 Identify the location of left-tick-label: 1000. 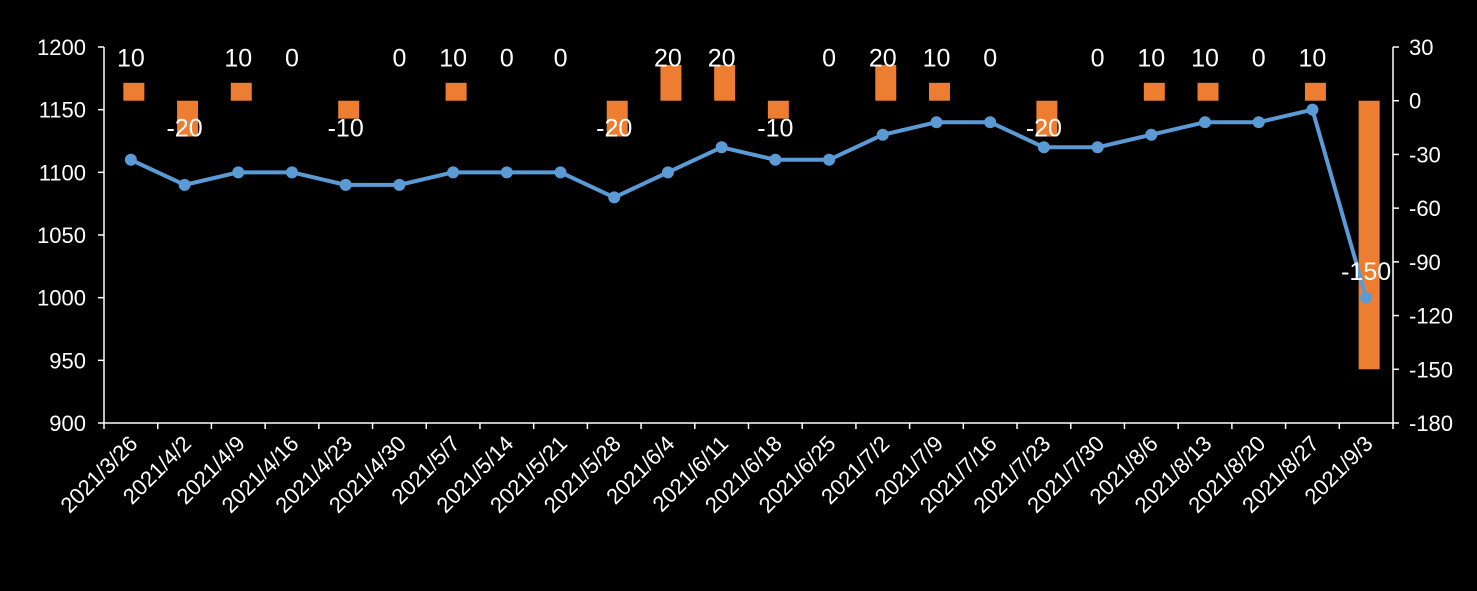
(61, 298).